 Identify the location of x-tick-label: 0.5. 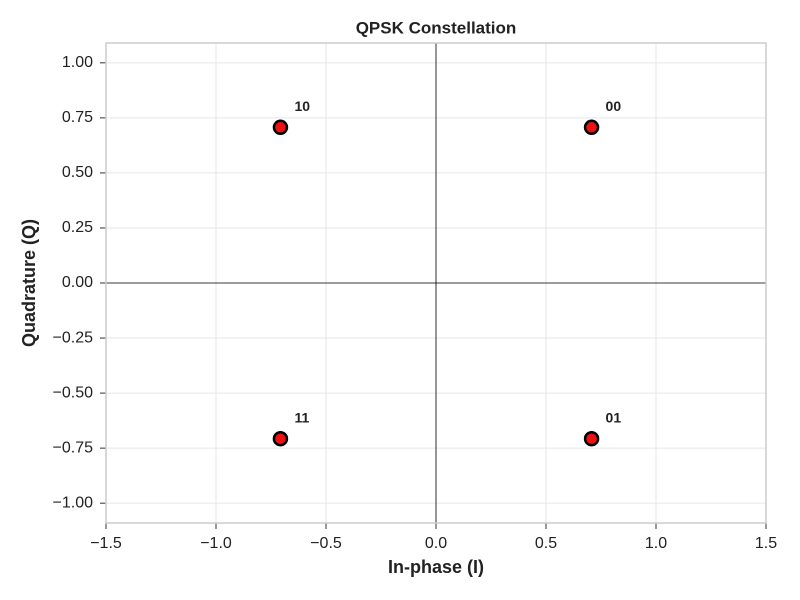
(546, 543).